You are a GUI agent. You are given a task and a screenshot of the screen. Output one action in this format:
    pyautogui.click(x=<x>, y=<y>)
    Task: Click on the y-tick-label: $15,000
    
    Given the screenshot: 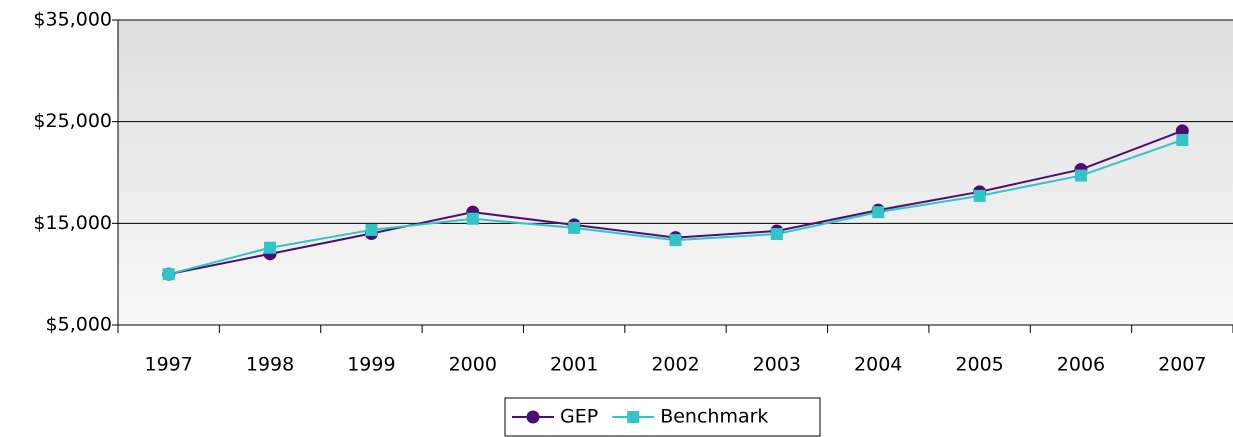 What is the action you would take?
    pyautogui.click(x=72, y=223)
    